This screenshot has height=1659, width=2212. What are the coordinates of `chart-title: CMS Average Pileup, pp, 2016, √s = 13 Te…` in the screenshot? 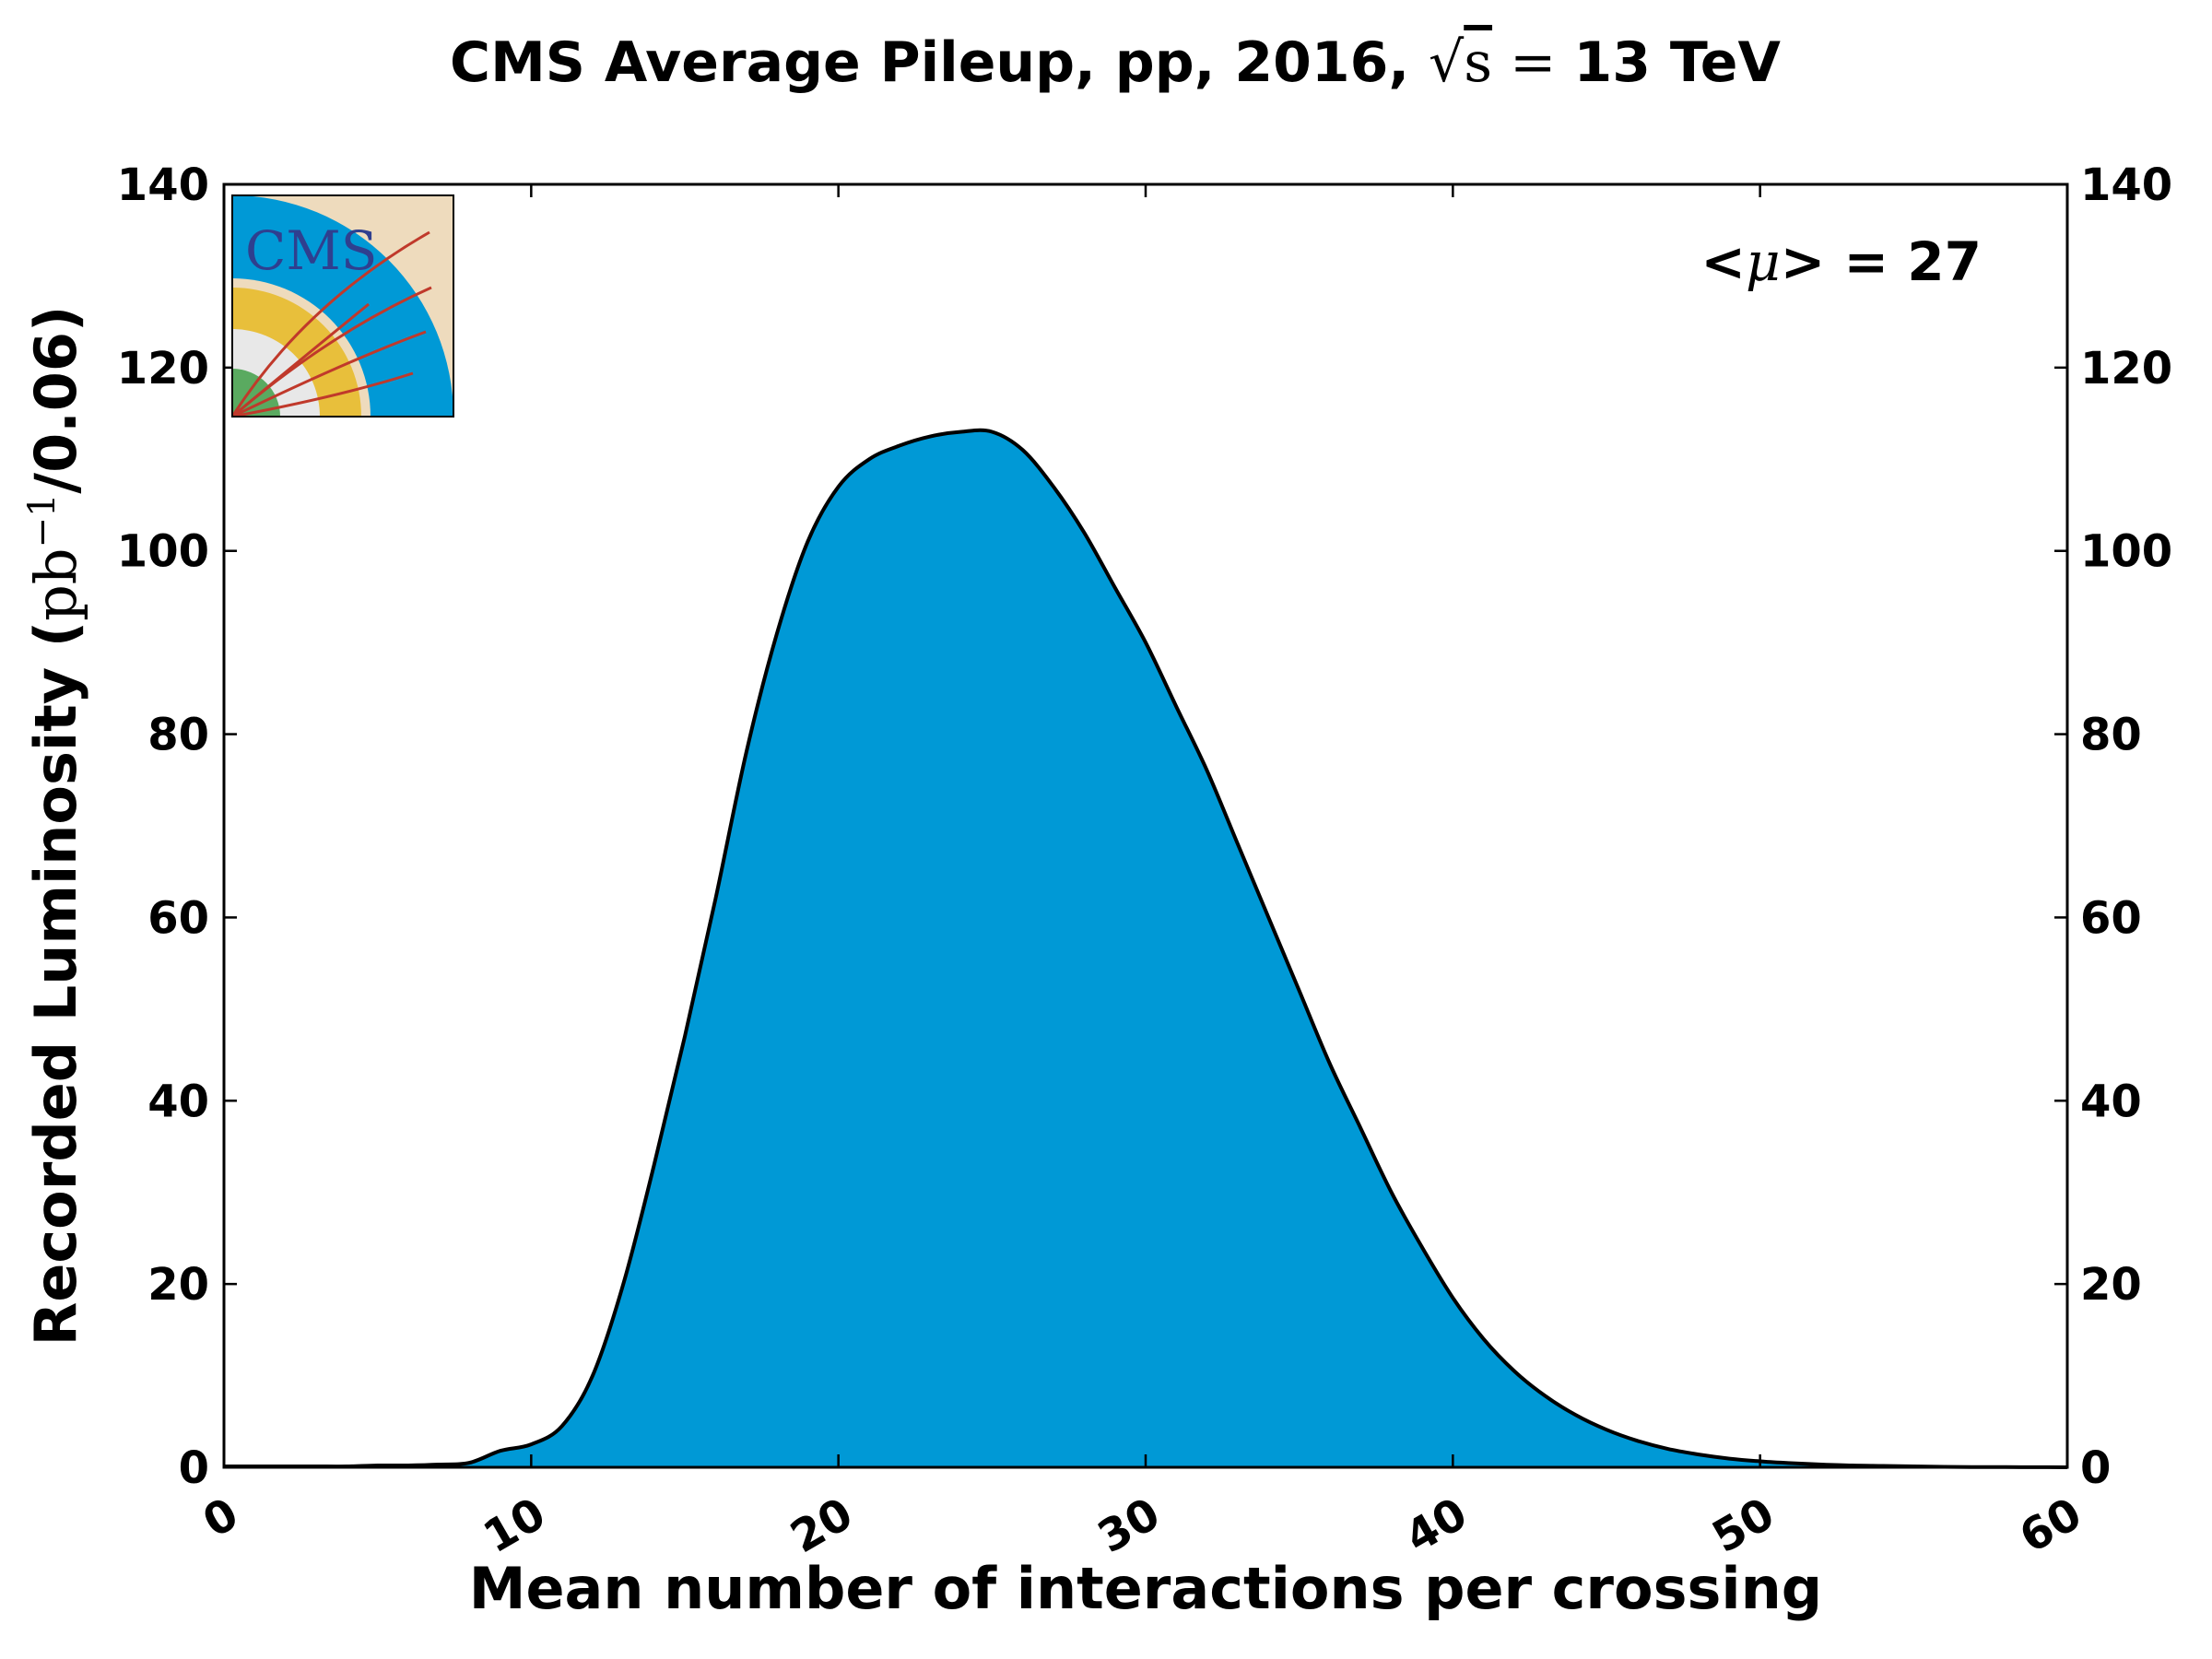 It's located at (1115, 62).